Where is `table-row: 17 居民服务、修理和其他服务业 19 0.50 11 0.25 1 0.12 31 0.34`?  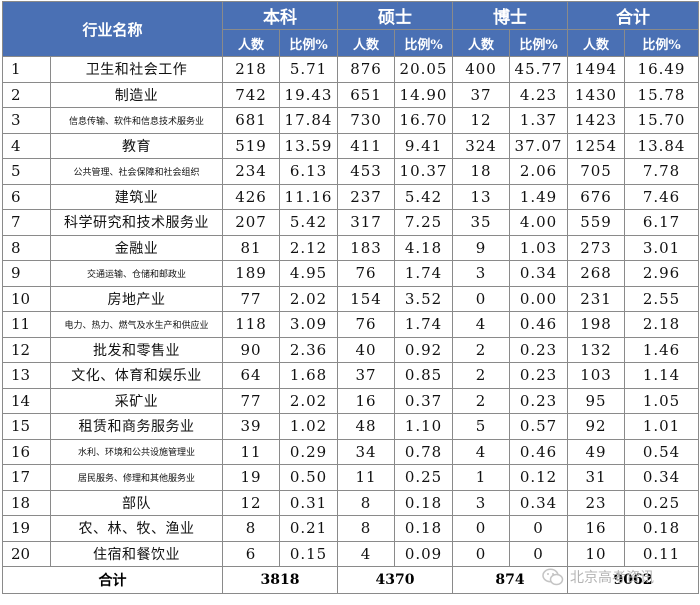
table-row: 17 居民服务、修理和其他服务业 19 0.50 11 0.25 1 0.12 31 0.34 is located at coordinates (351, 477).